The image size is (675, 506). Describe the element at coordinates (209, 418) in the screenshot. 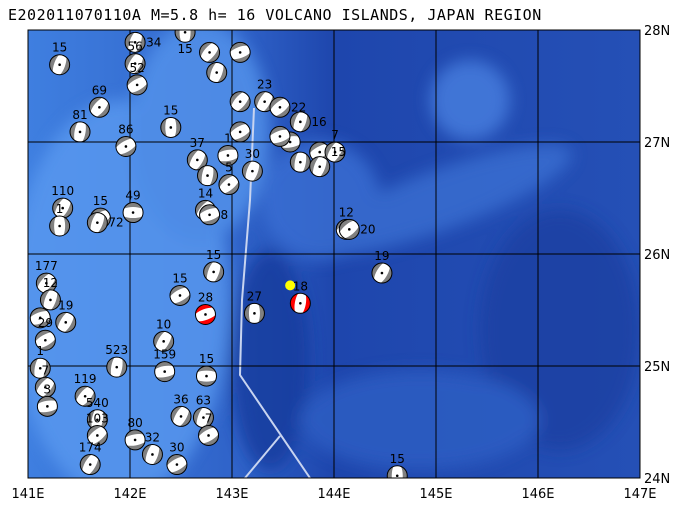

I see `depth-label: 7` at that location.